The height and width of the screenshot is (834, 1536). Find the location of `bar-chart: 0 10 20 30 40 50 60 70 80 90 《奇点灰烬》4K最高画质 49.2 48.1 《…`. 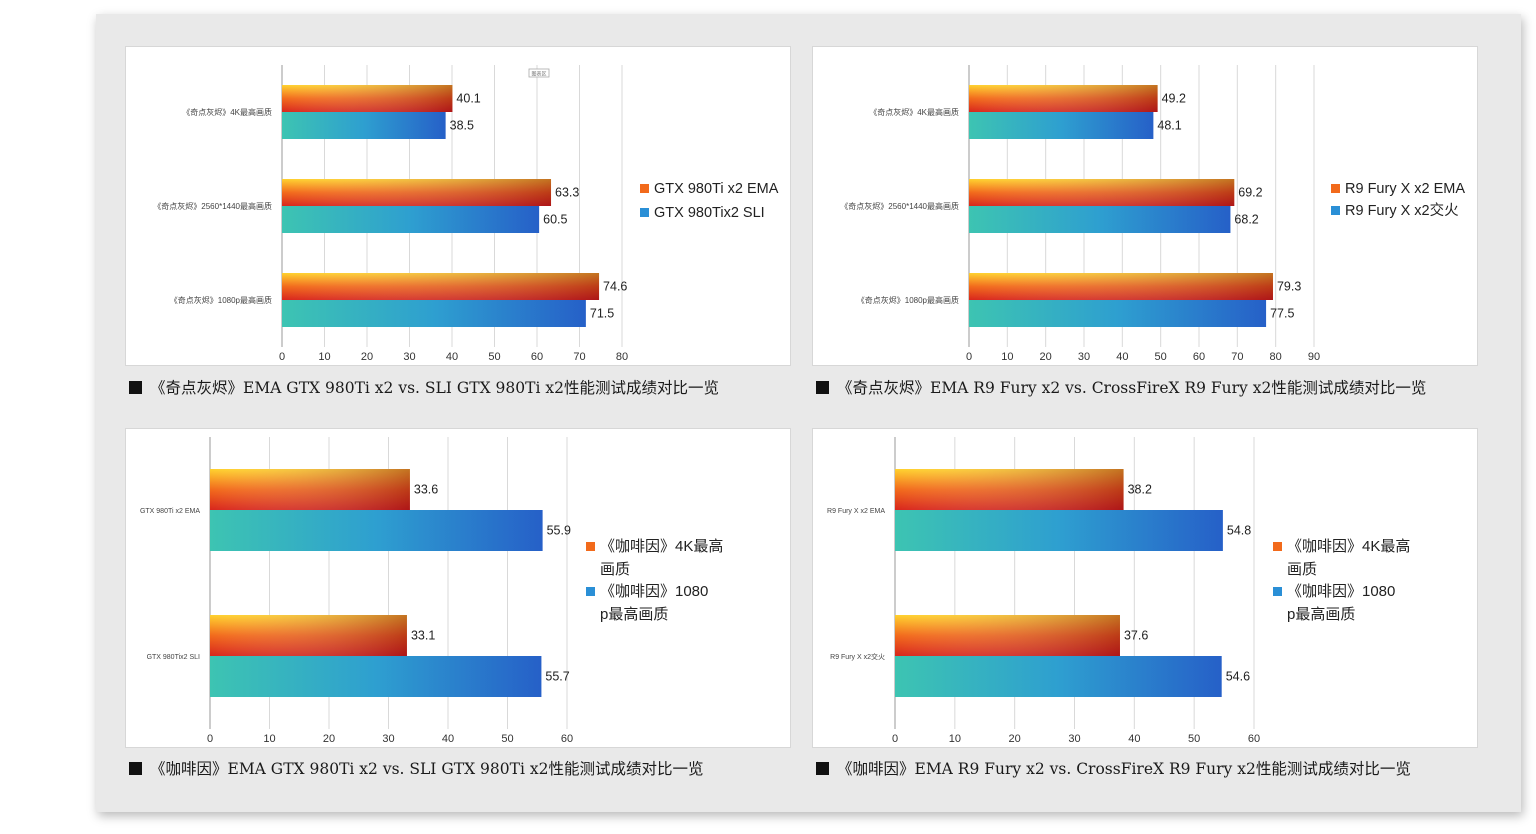

bar-chart: 0 10 20 30 40 50 60 70 80 90 《奇点灰烬》4K最高画质 49.2 48.1 《… is located at coordinates (1152, 214).